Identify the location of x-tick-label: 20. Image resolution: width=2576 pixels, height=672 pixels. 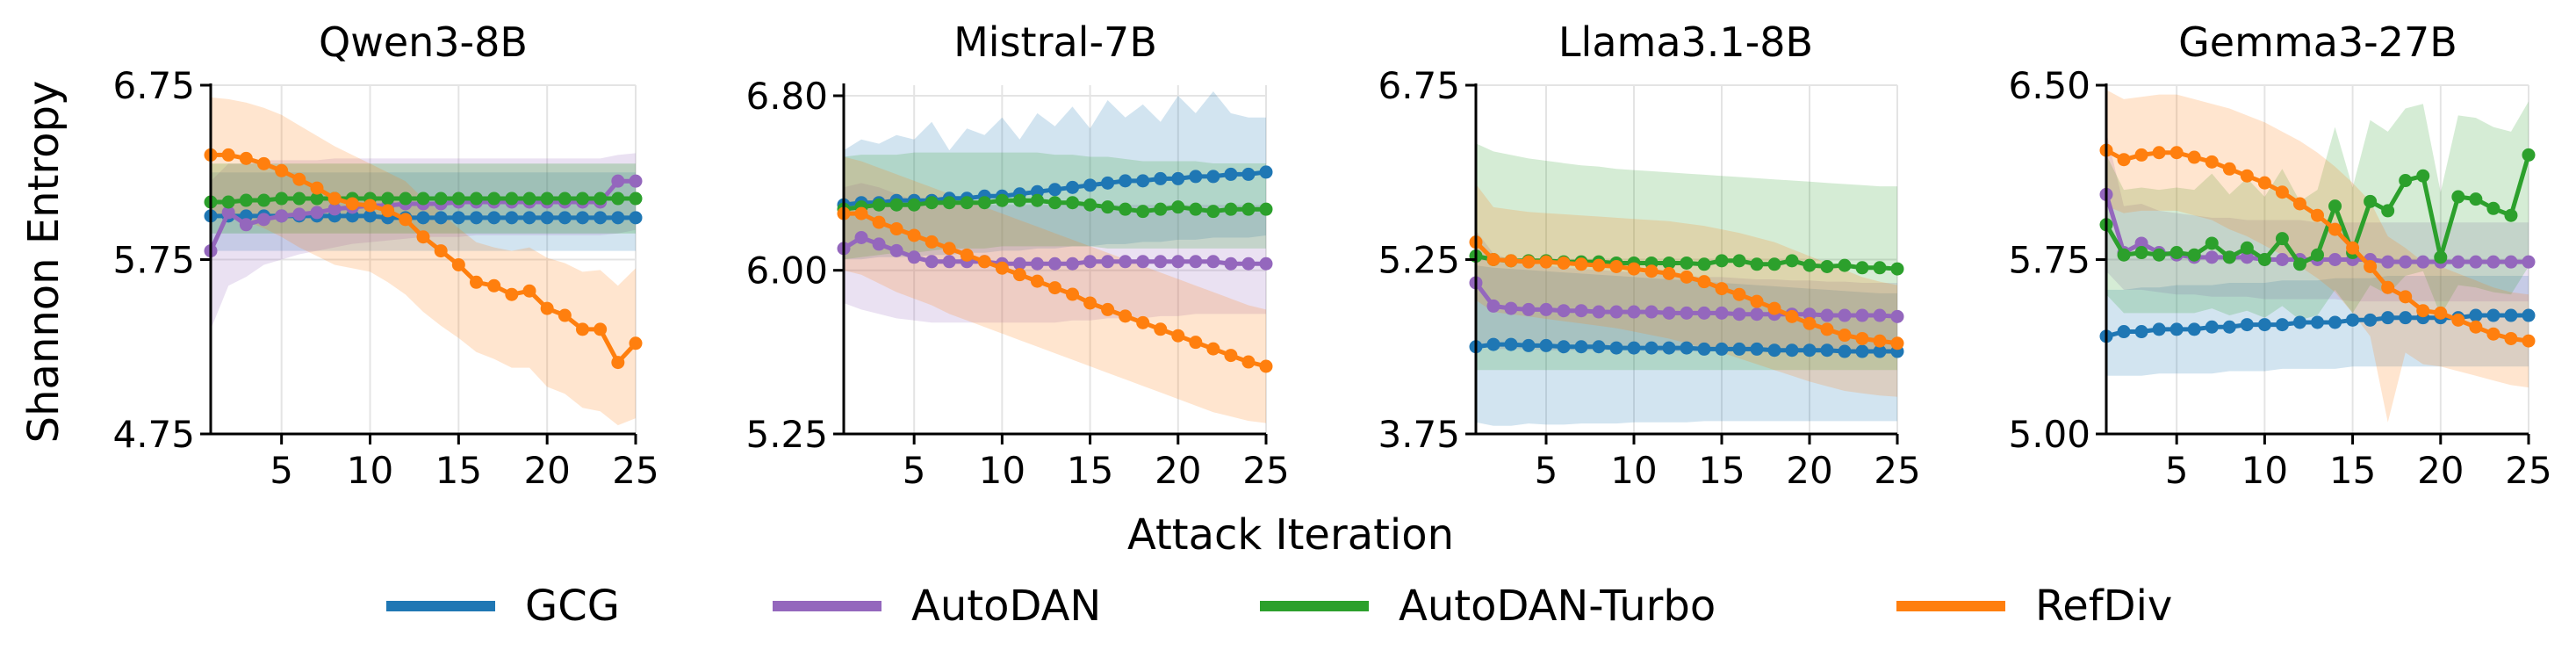
(546, 471).